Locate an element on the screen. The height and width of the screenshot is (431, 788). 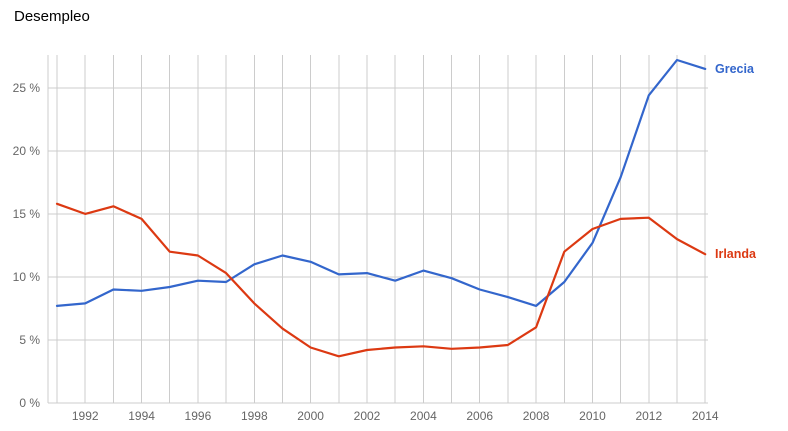
x-tick-label: 2012 is located at coordinates (648, 416).